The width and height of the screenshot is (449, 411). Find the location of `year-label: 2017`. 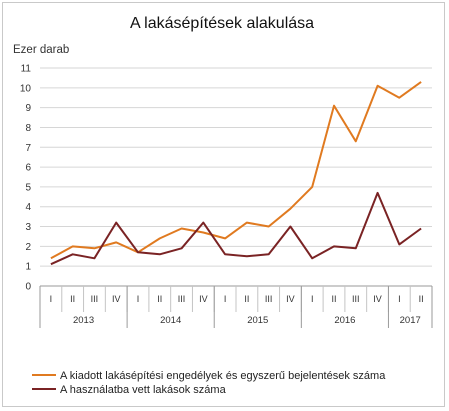

year-label: 2017 is located at coordinates (410, 320).